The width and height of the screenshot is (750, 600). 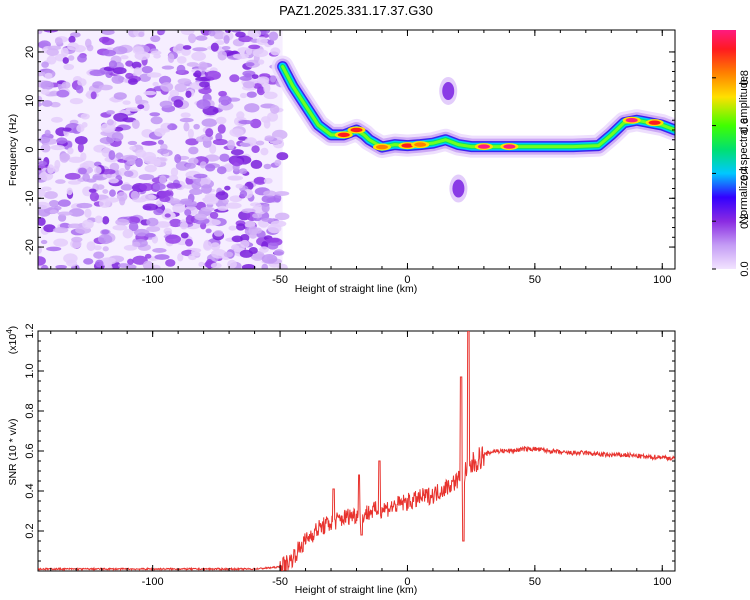 What do you see at coordinates (724, 149) in the screenshot?
I see `colorbar-gradient` at bounding box center [724, 149].